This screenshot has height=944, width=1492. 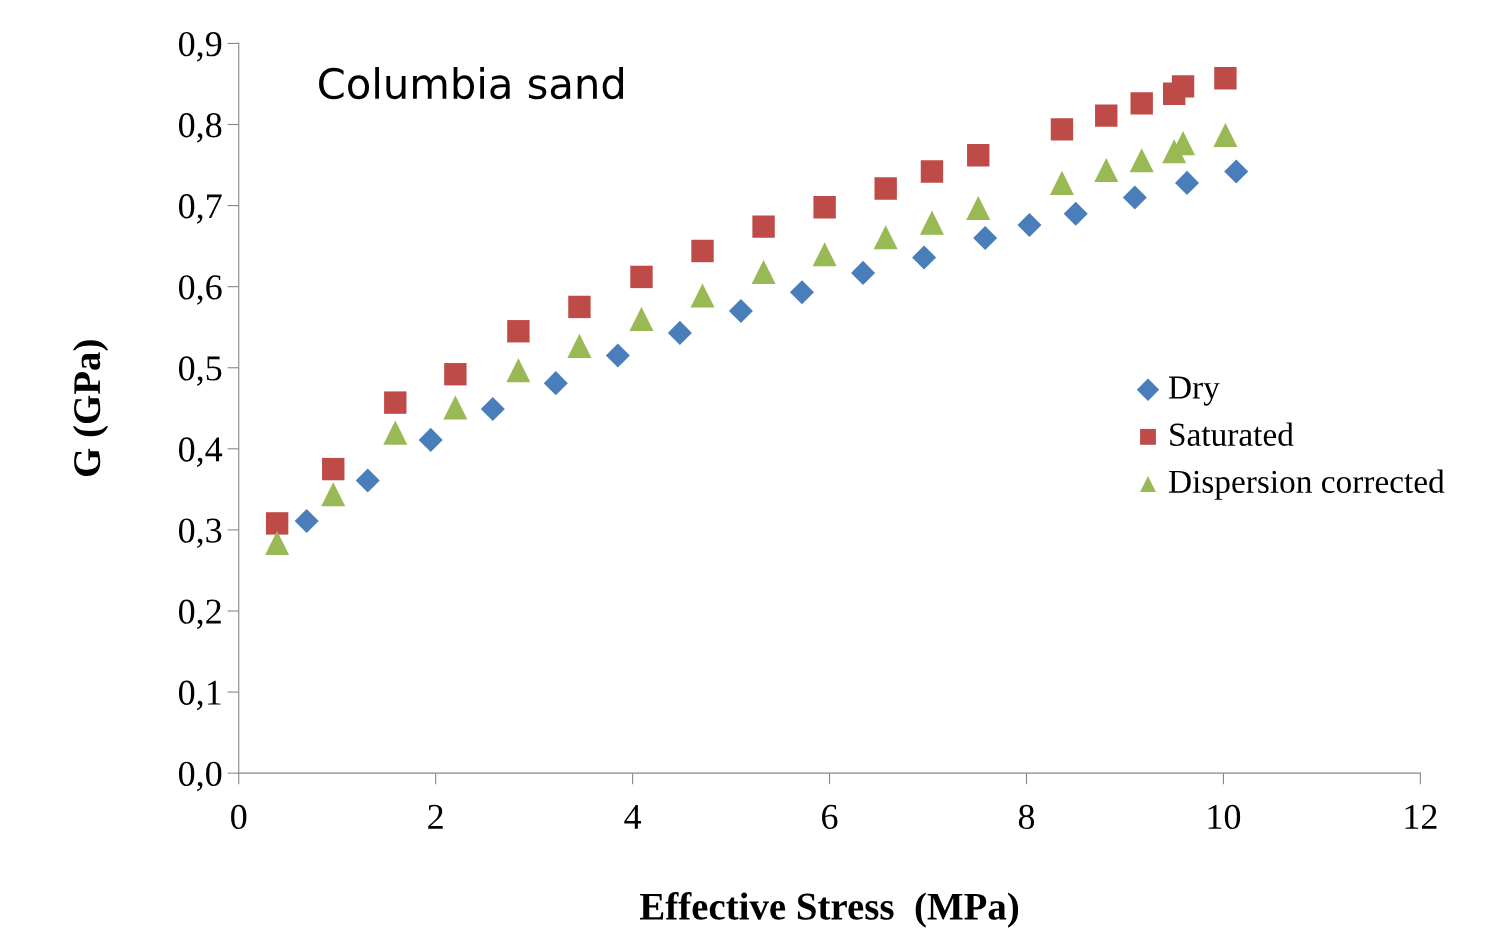 I want to click on y-tick-label: 0,9, so click(x=200, y=46).